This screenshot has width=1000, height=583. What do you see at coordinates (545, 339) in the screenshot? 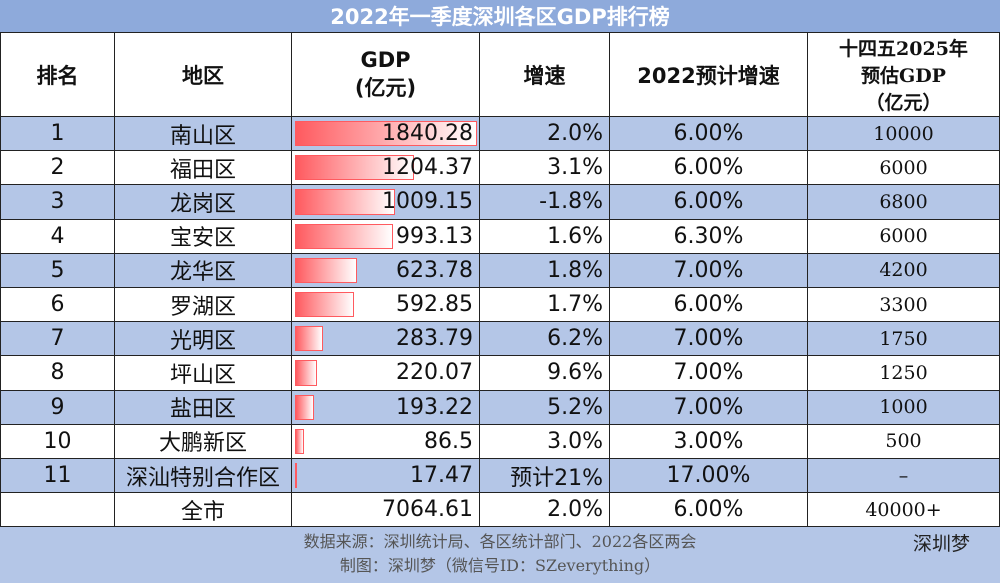
I see `cell: 6.2%` at bounding box center [545, 339].